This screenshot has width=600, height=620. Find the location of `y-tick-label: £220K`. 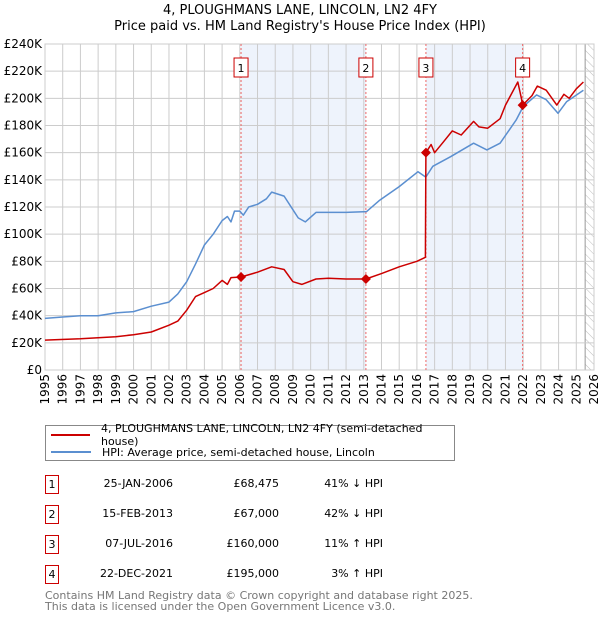

y-tick-label: £220K is located at coordinates (24, 71).